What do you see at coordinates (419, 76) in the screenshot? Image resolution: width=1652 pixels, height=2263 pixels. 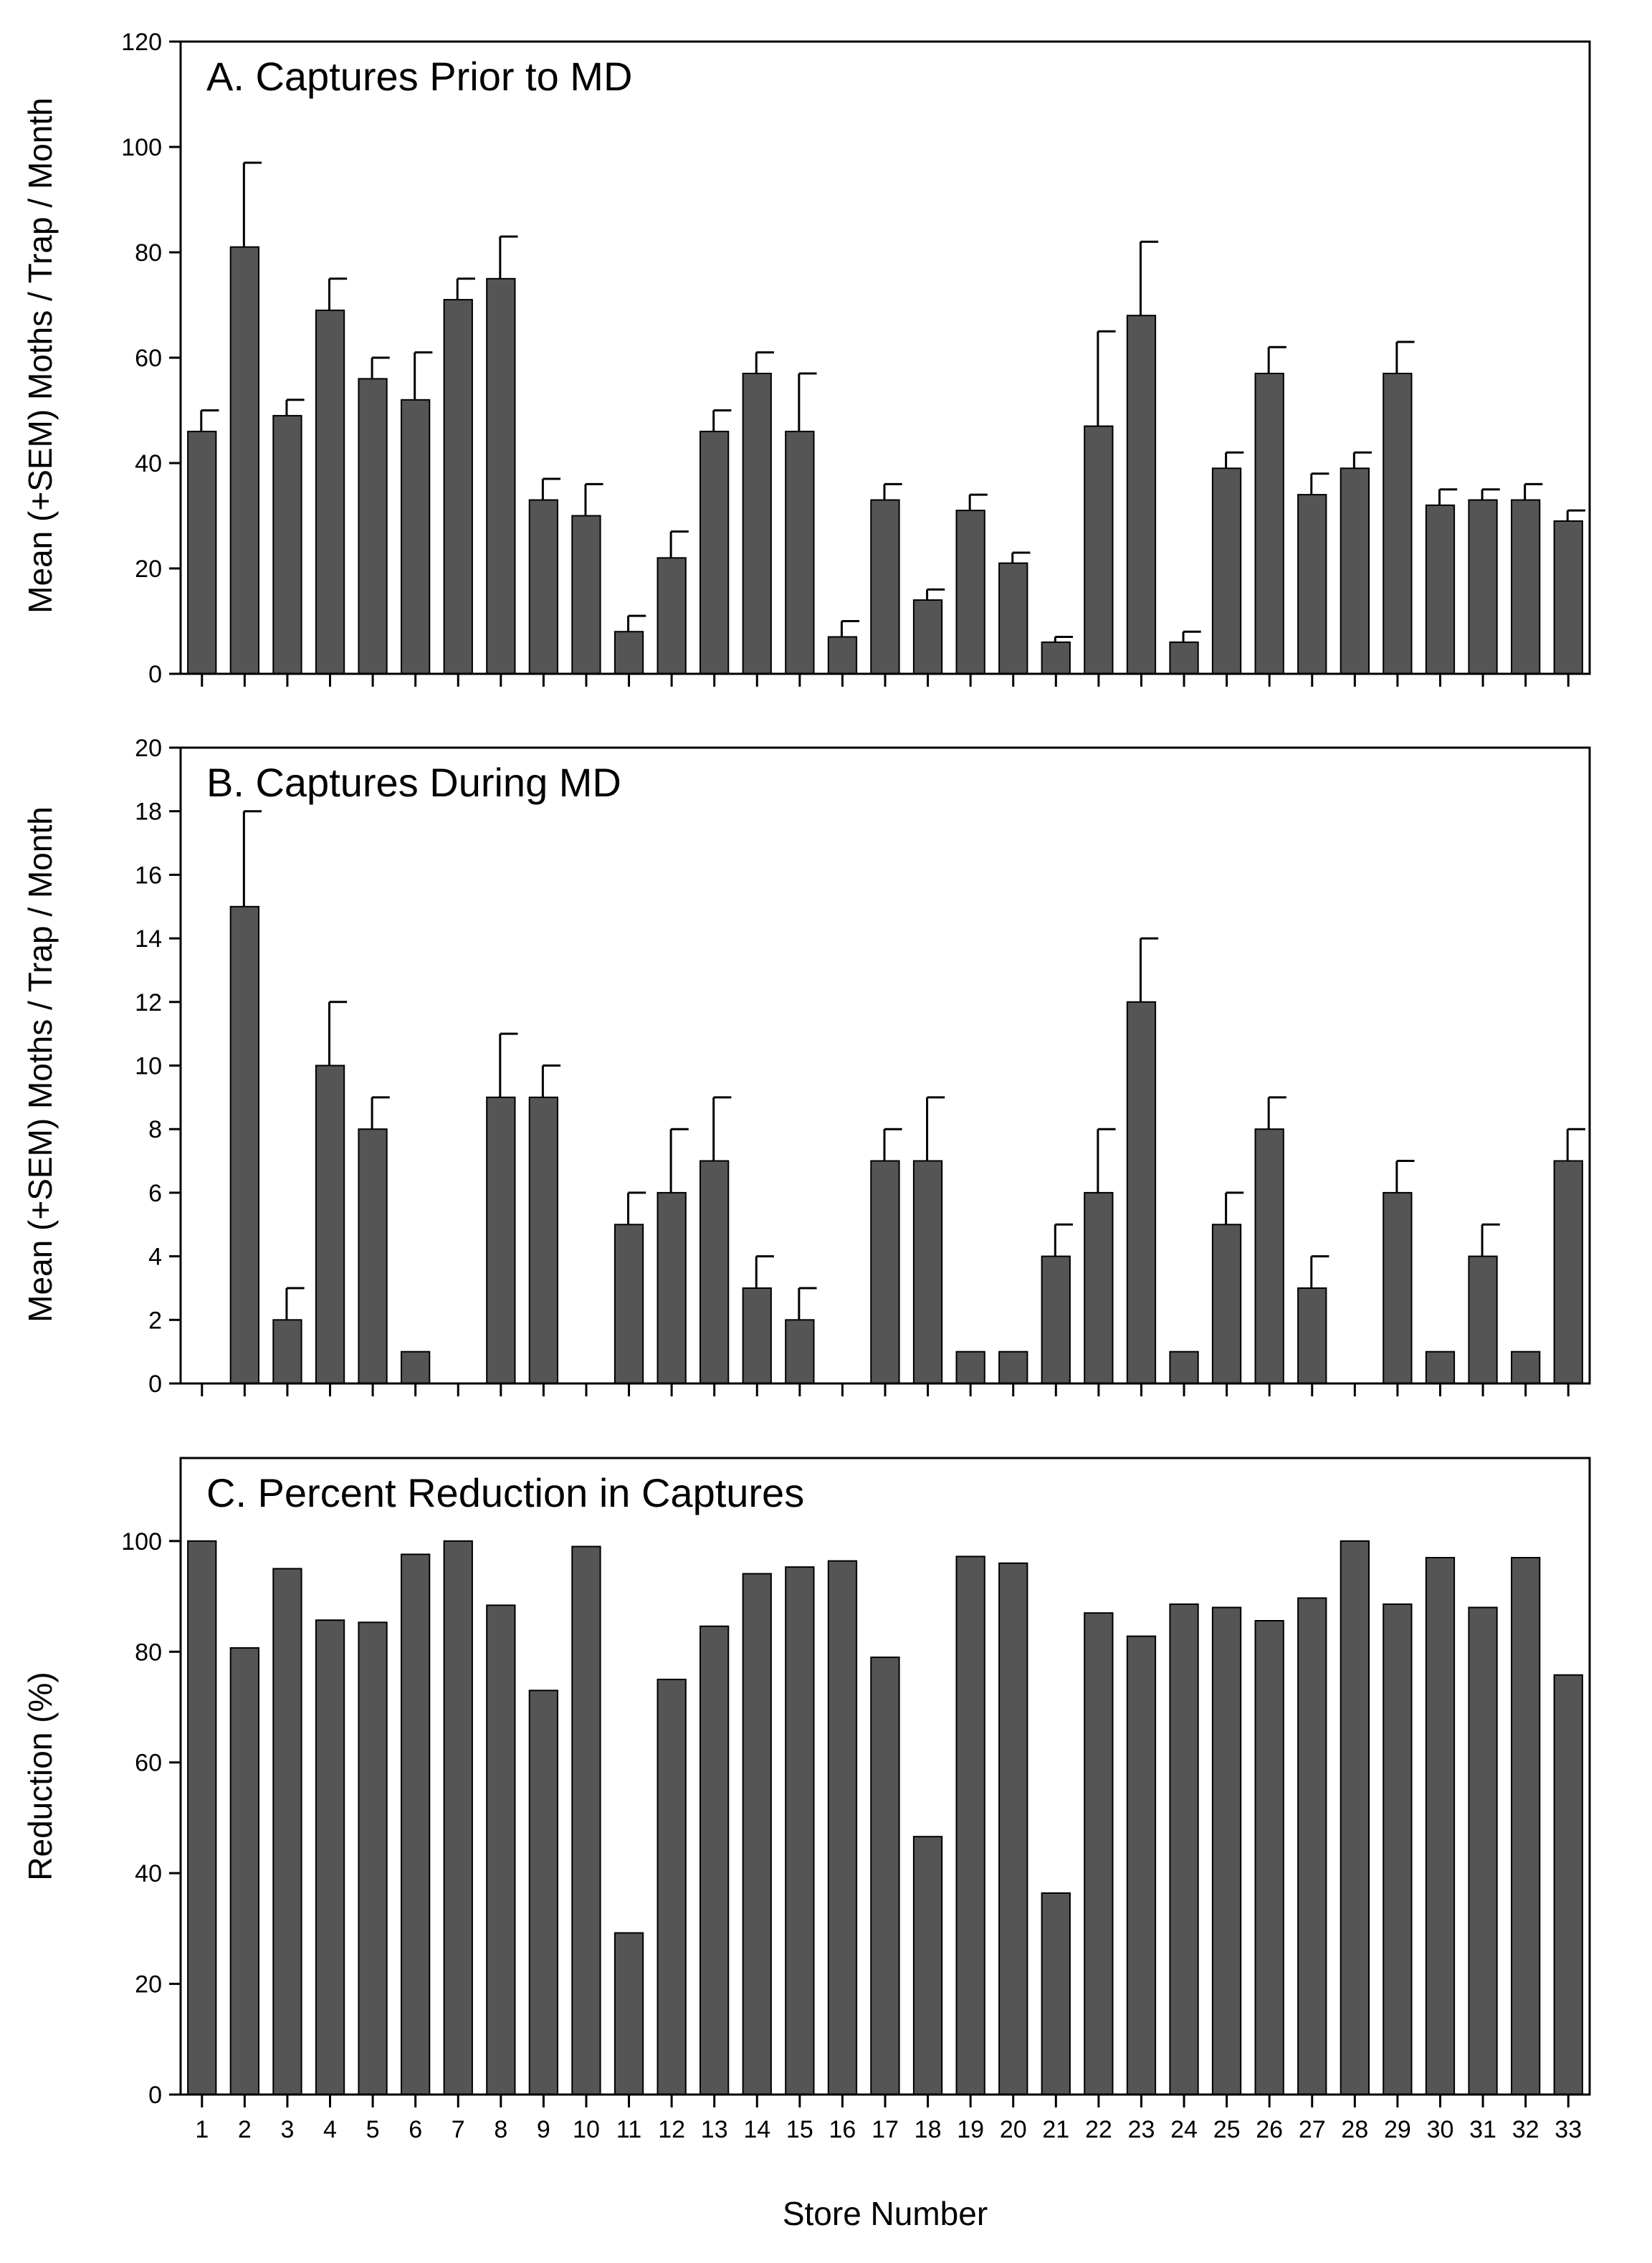 I see `panel-a-title: A. Captures Prior to MD` at bounding box center [419, 76].